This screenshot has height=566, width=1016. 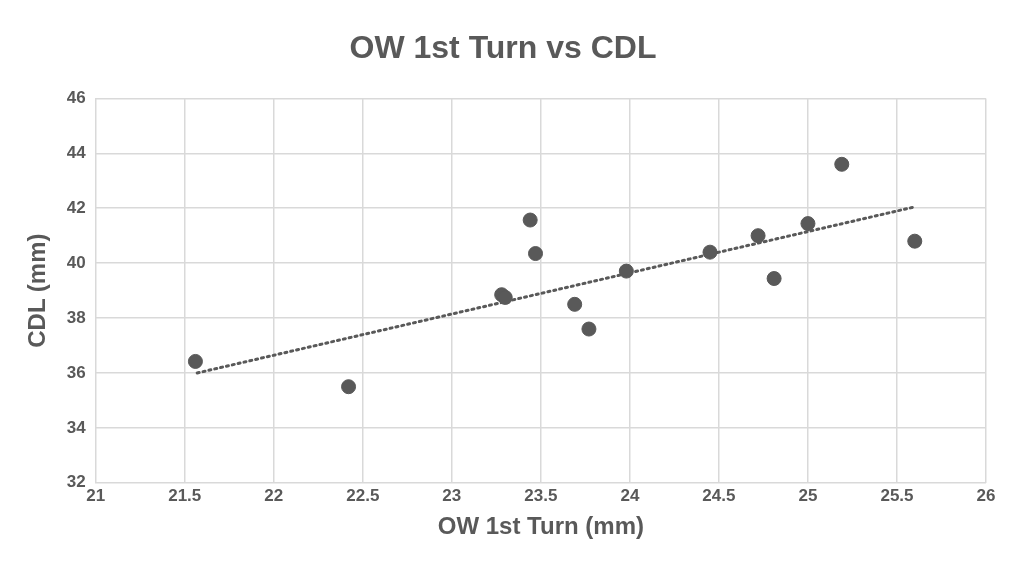 What do you see at coordinates (630, 495) in the screenshot?
I see `x-tick-label: 24` at bounding box center [630, 495].